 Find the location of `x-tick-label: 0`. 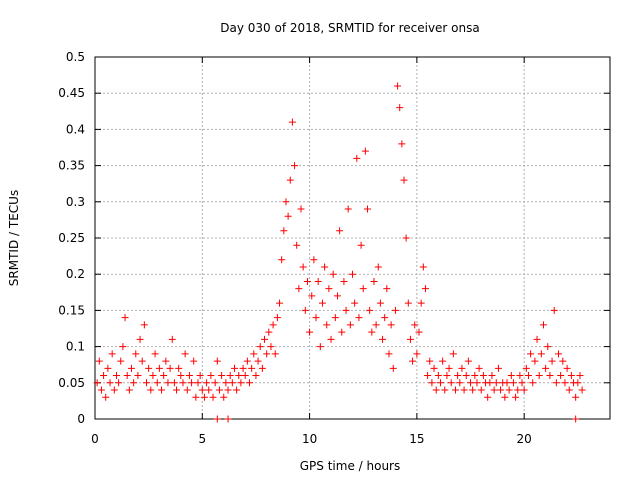

x-tick-label: 0 is located at coordinates (95, 439).